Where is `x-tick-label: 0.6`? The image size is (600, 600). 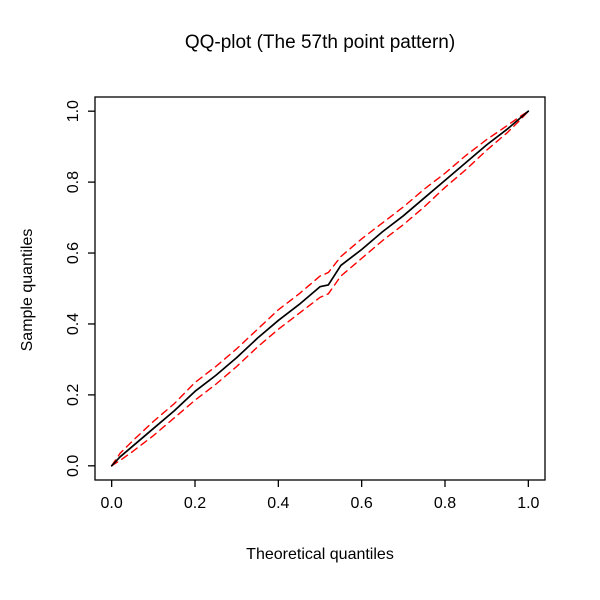 x-tick-label: 0.6 is located at coordinates (362, 503).